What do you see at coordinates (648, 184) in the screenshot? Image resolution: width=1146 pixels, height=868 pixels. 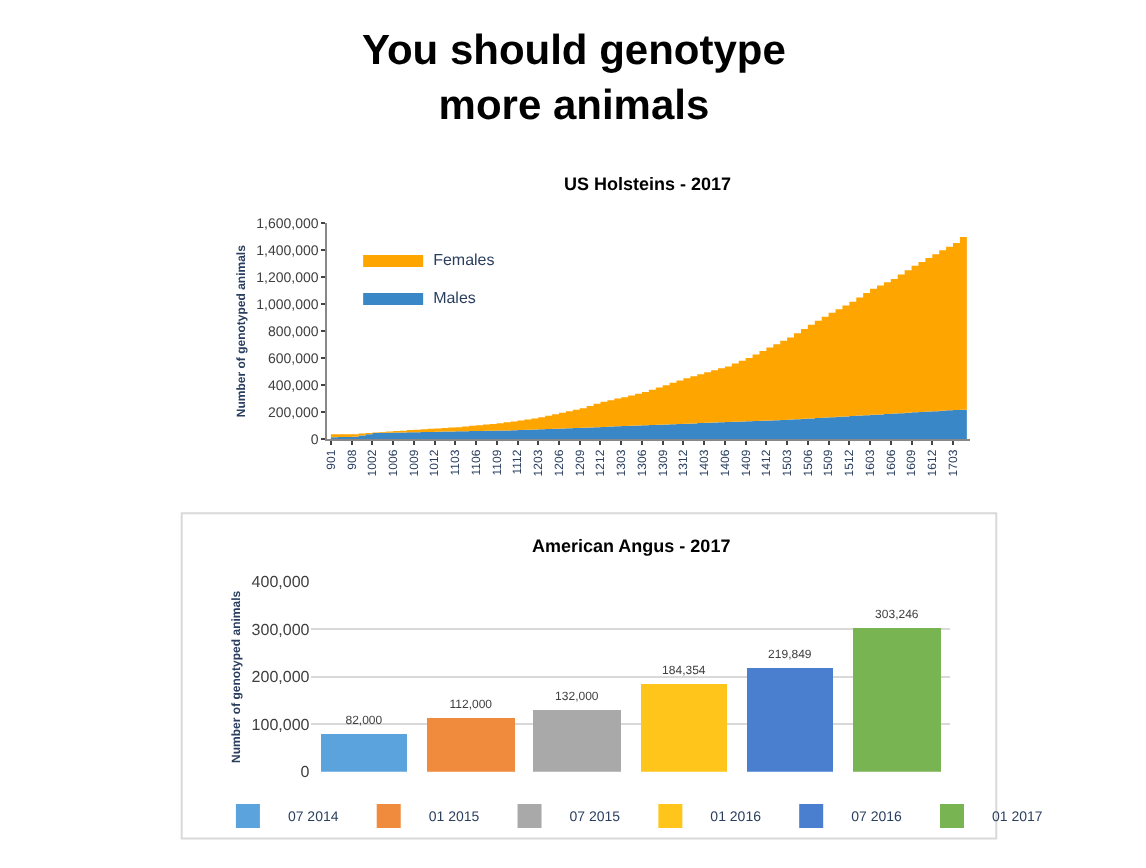 I see `chart-subtitle: US Holsteins - 2017` at bounding box center [648, 184].